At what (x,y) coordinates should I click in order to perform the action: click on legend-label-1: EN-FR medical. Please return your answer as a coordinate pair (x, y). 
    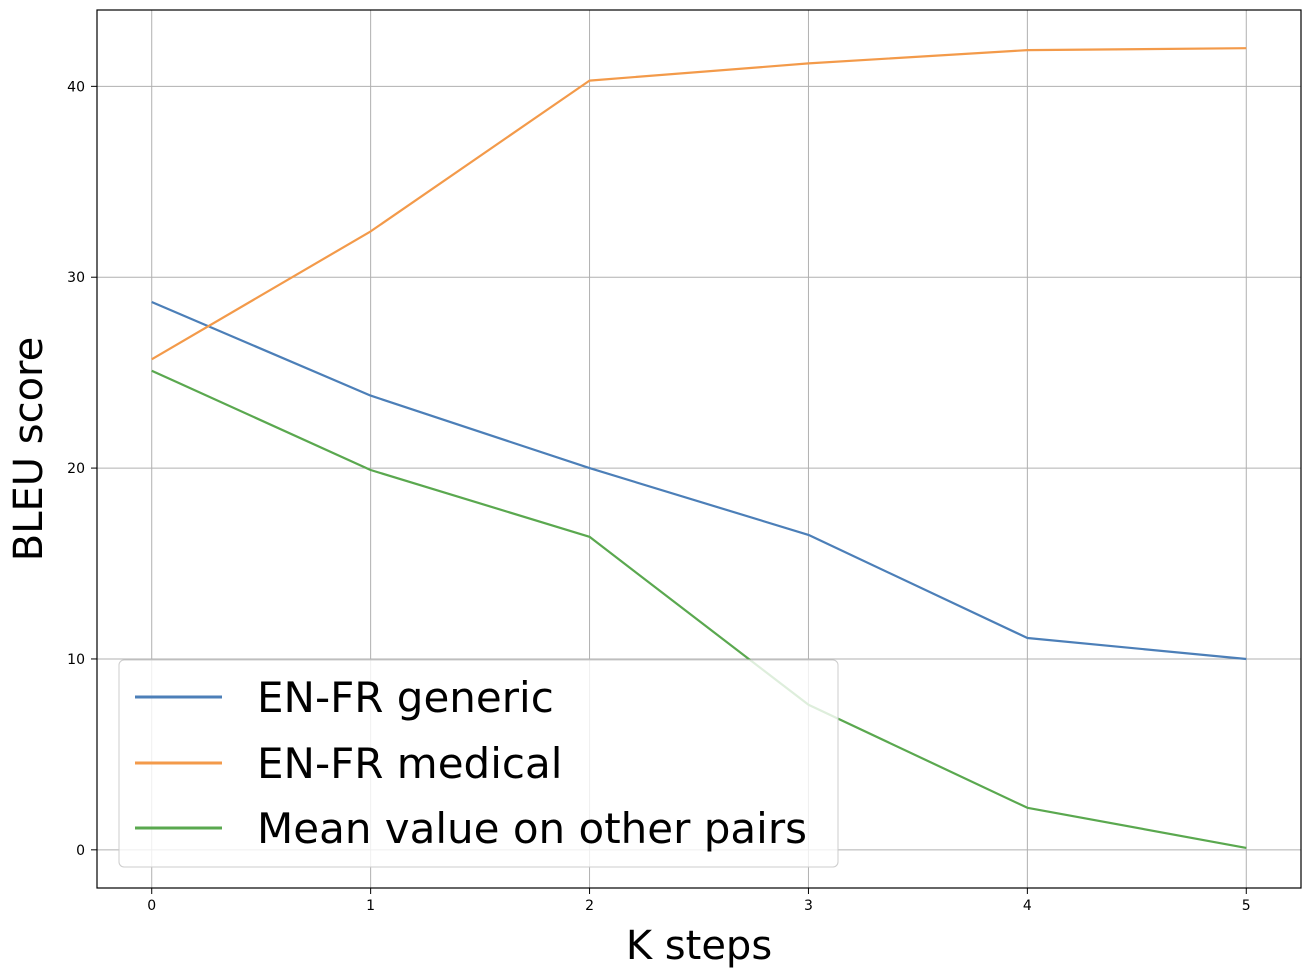
    Looking at the image, I should click on (409, 763).